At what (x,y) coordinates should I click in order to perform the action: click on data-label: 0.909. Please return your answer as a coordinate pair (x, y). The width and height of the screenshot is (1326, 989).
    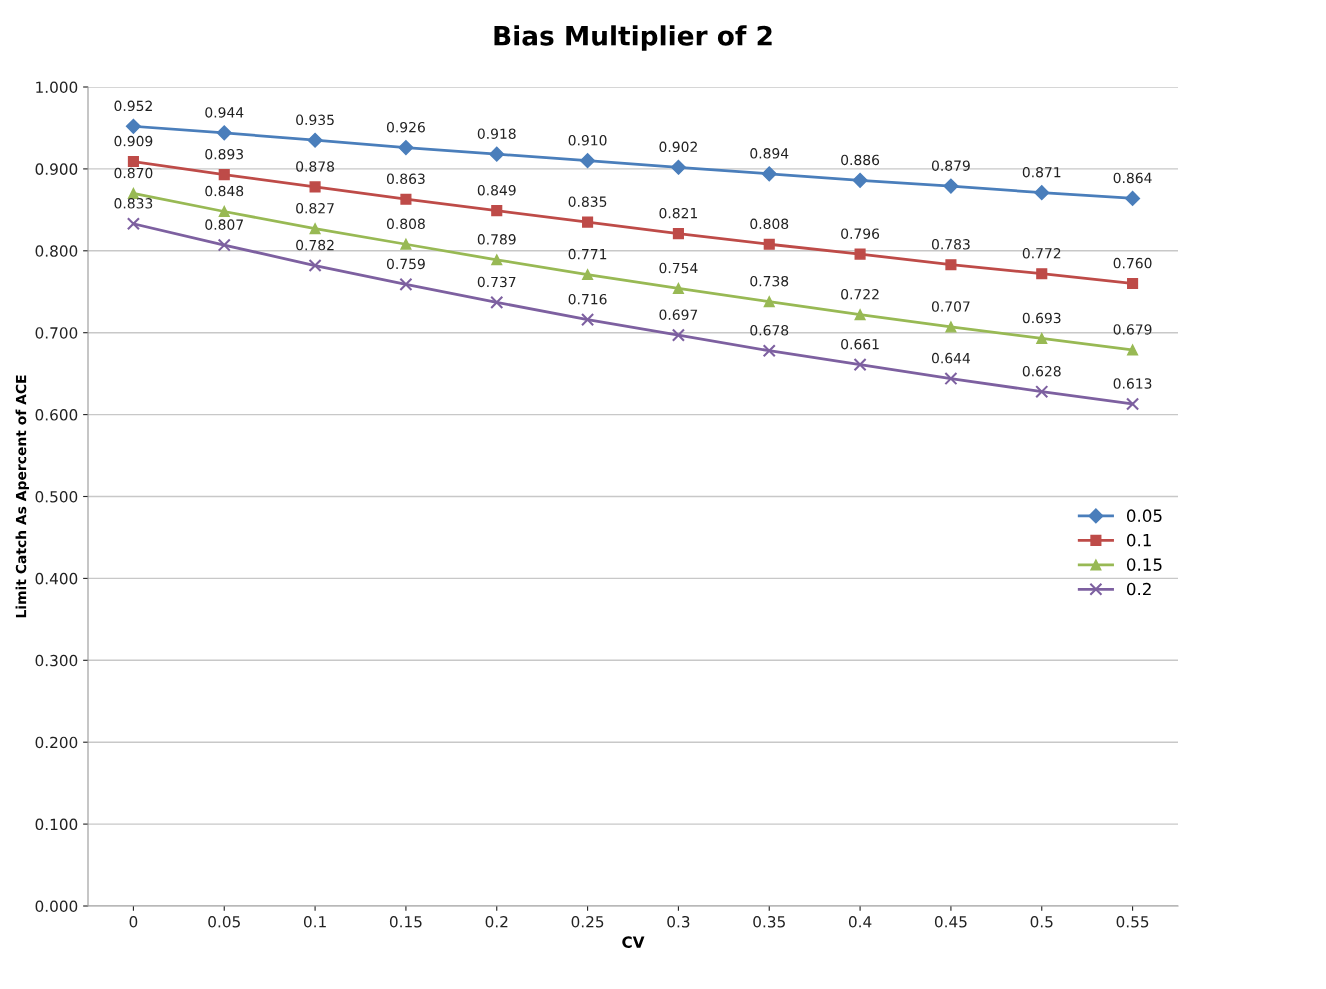
    Looking at the image, I should click on (133, 141).